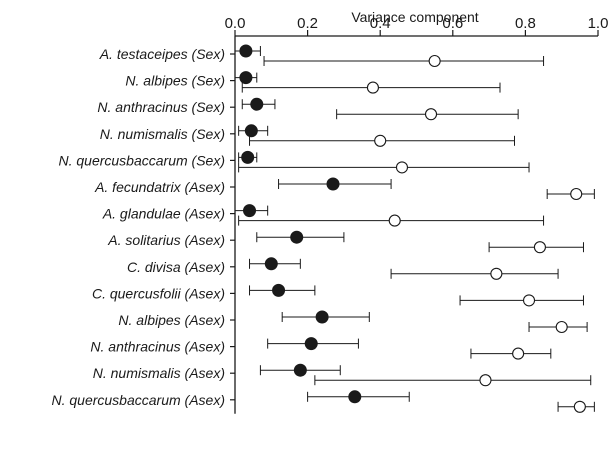 The height and width of the screenshot is (452, 613). What do you see at coordinates (452, 23) in the screenshot?
I see `x-tick-label: 0.6` at bounding box center [452, 23].